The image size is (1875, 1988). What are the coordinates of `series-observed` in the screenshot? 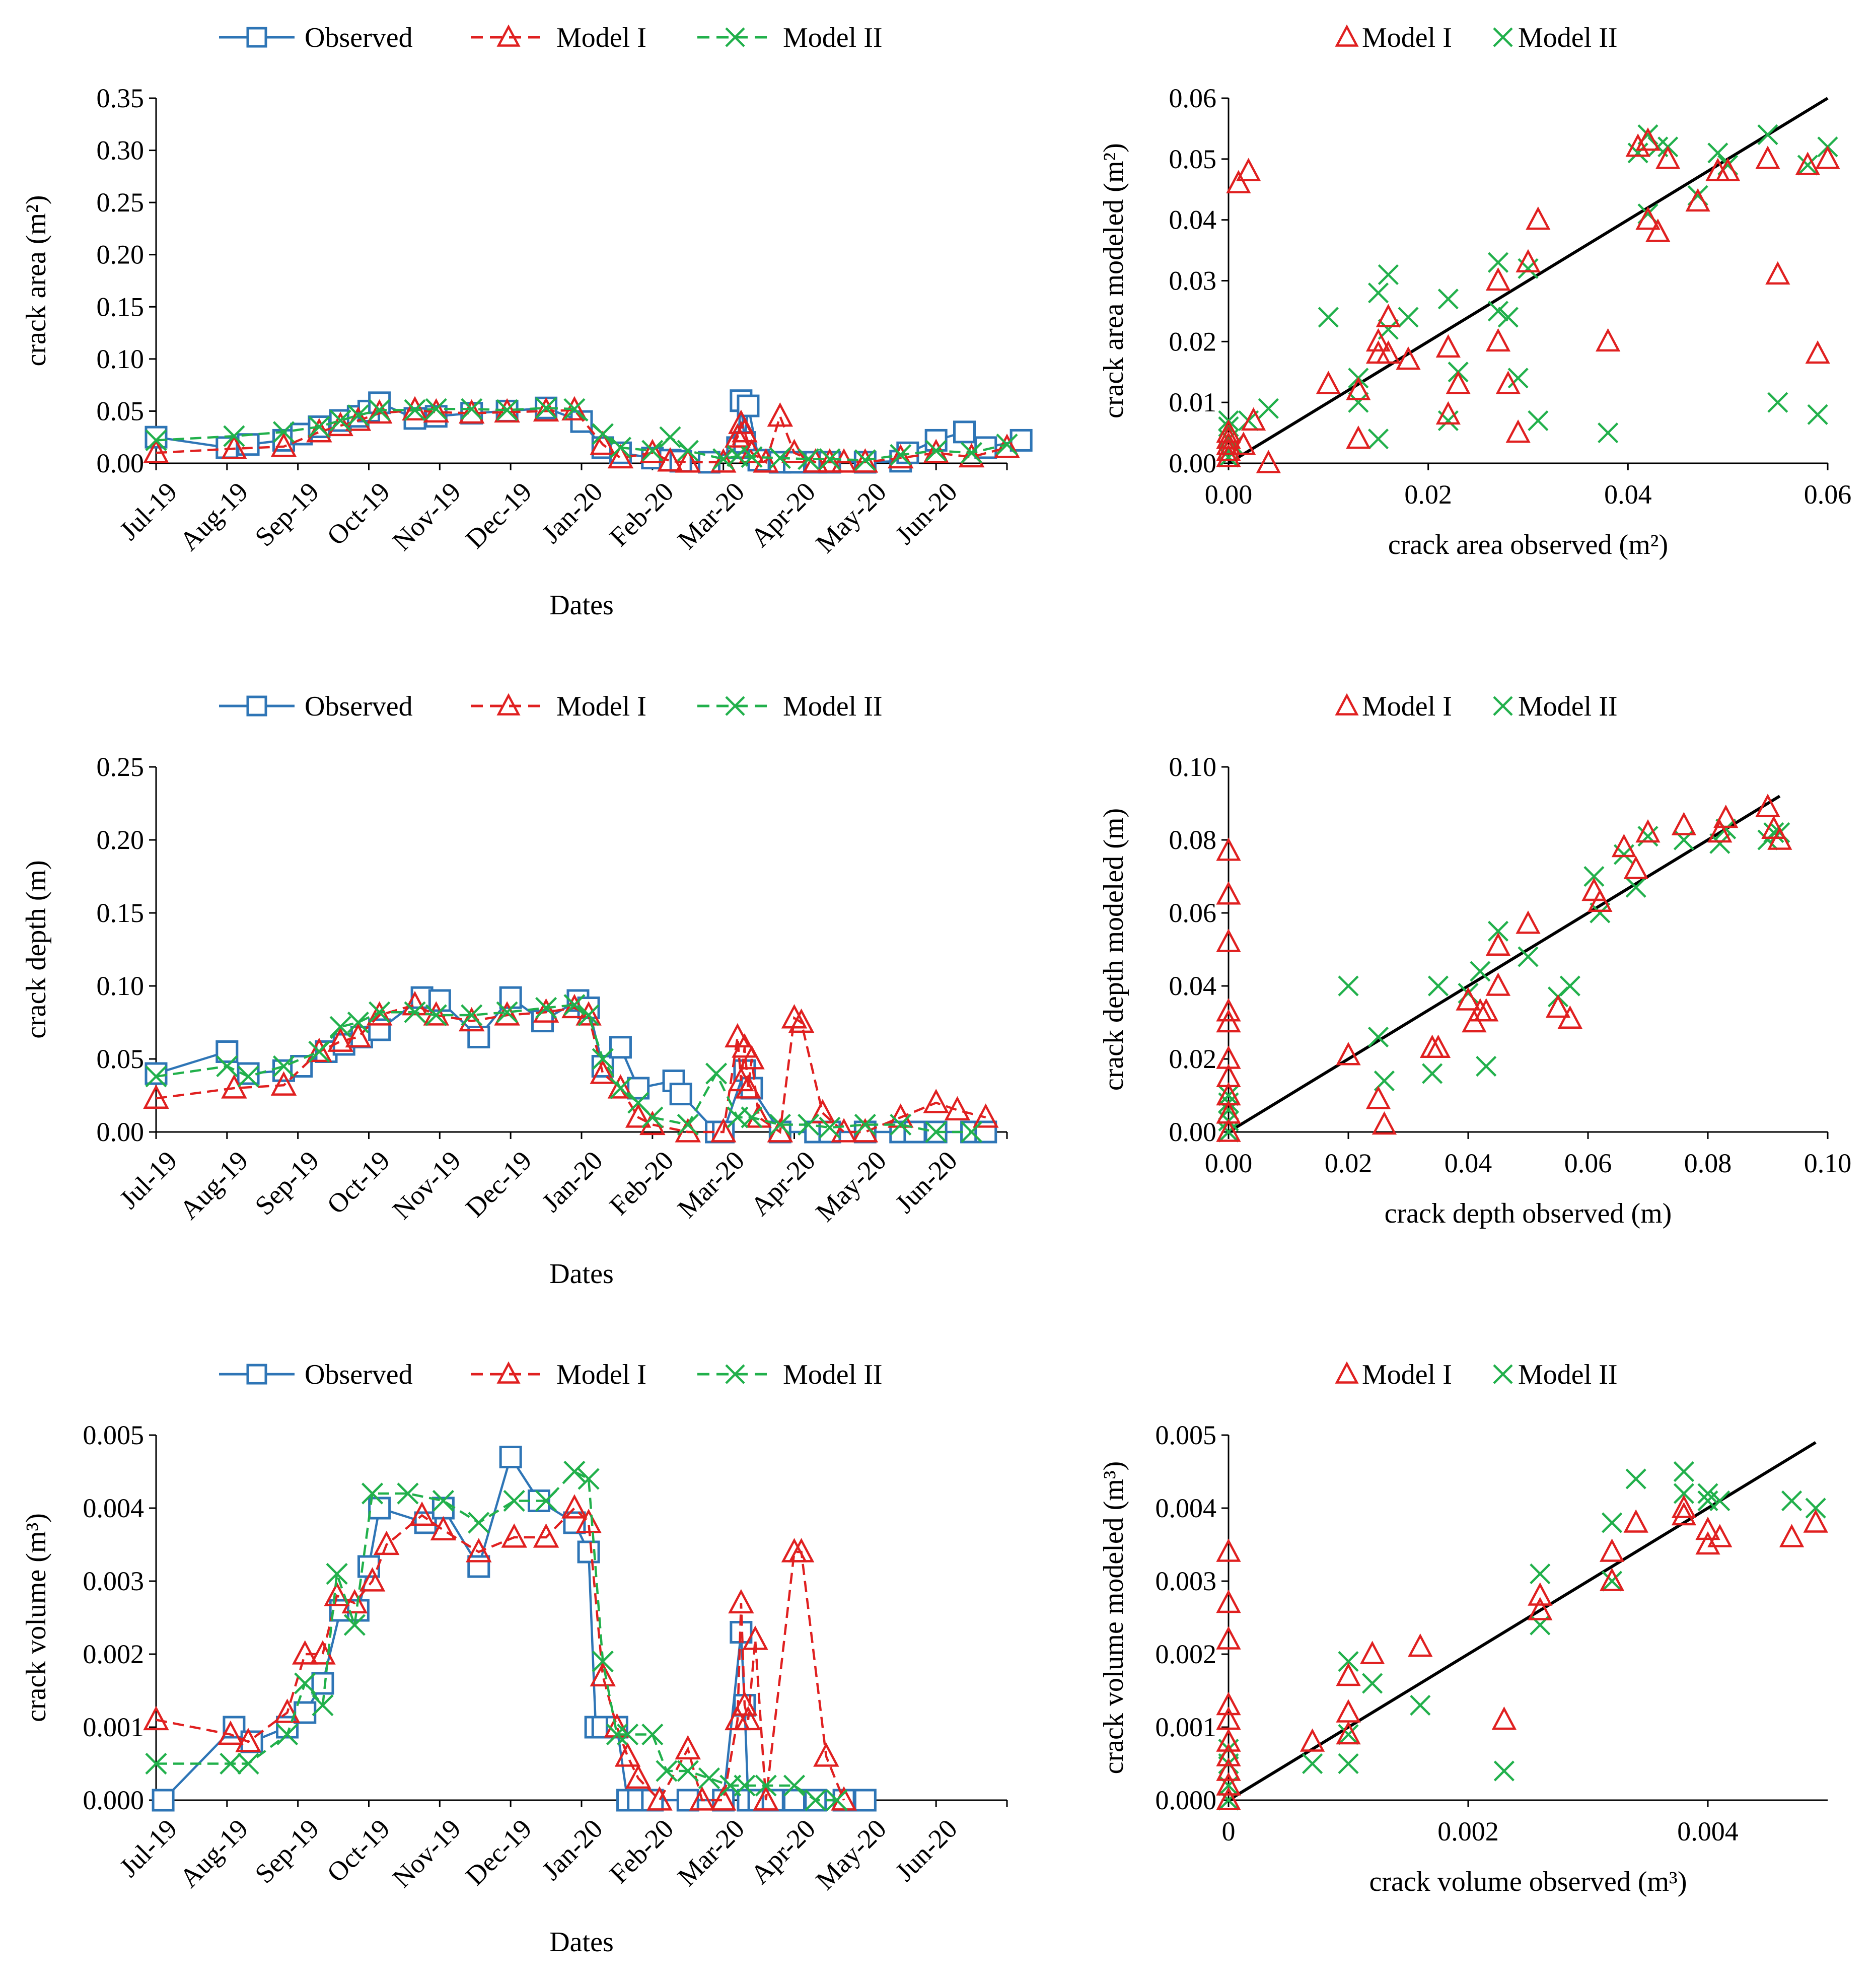 It's located at (514, 1629).